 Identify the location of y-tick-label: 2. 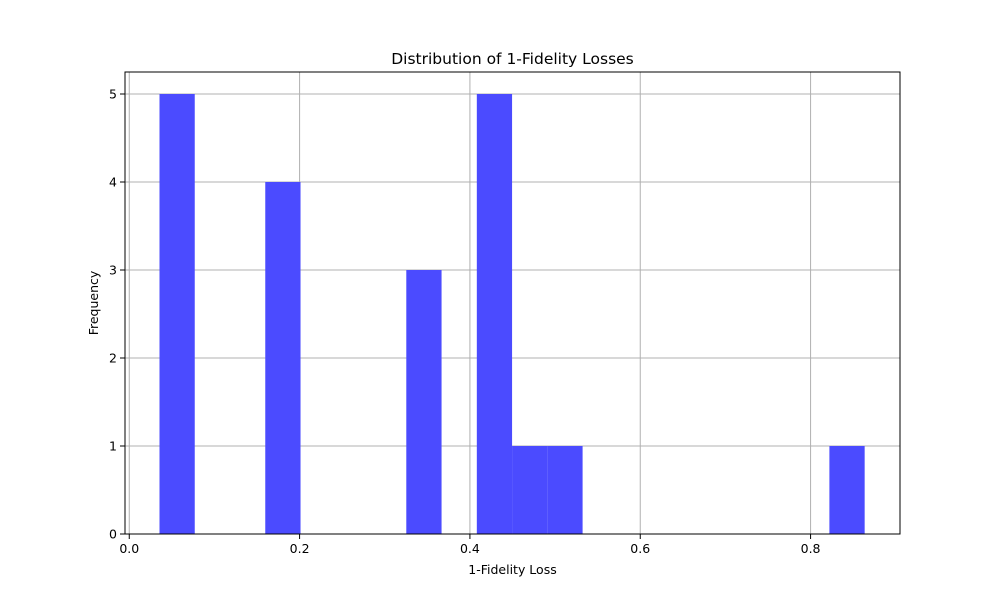
(113, 358).